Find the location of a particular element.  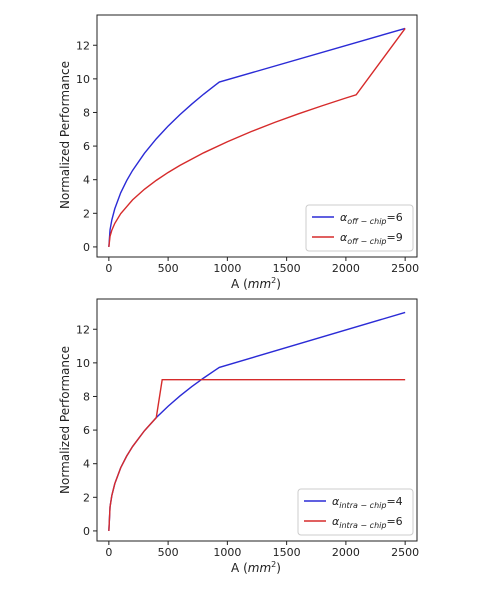

chart-1-y-tick-label-0: 0 is located at coordinates (86, 247).